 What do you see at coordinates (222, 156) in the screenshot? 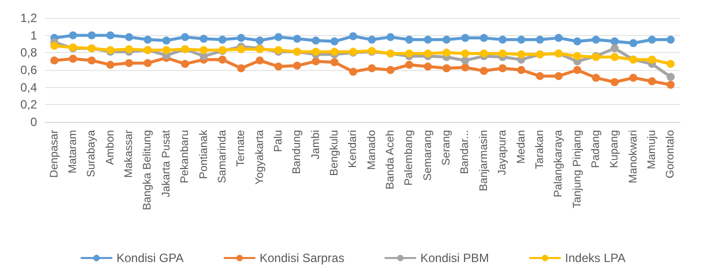
I see `x-tick-label: Samarinda` at bounding box center [222, 156].